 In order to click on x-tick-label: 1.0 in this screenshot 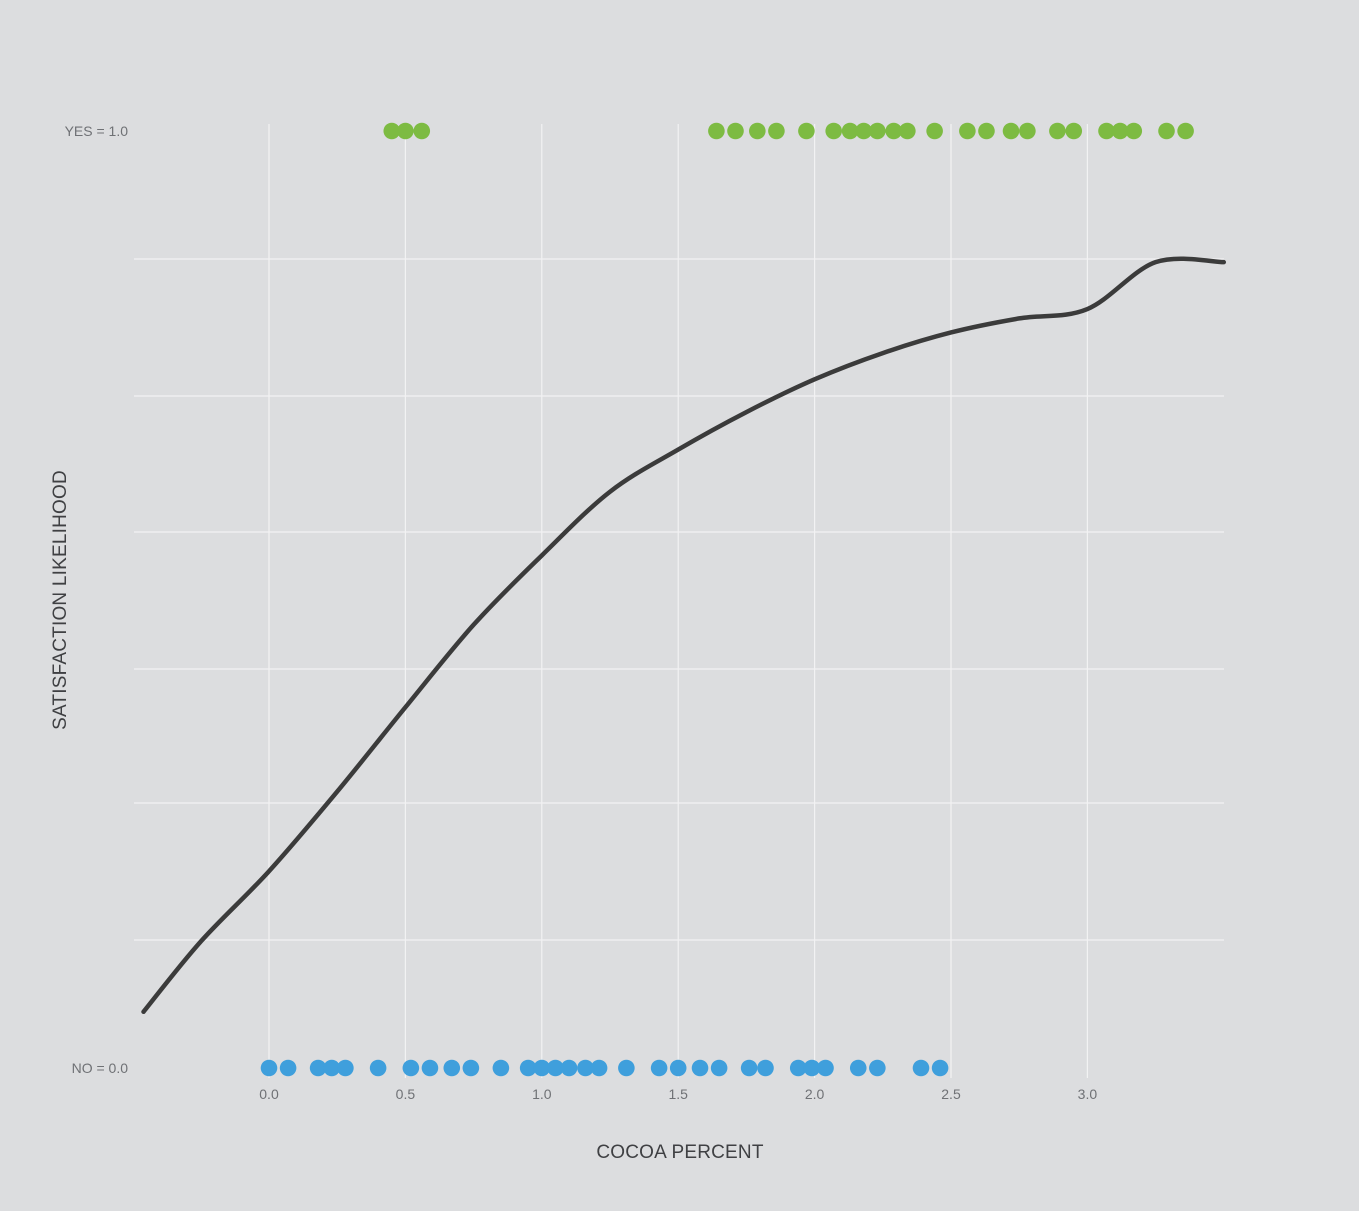, I will do `click(542, 1094)`.